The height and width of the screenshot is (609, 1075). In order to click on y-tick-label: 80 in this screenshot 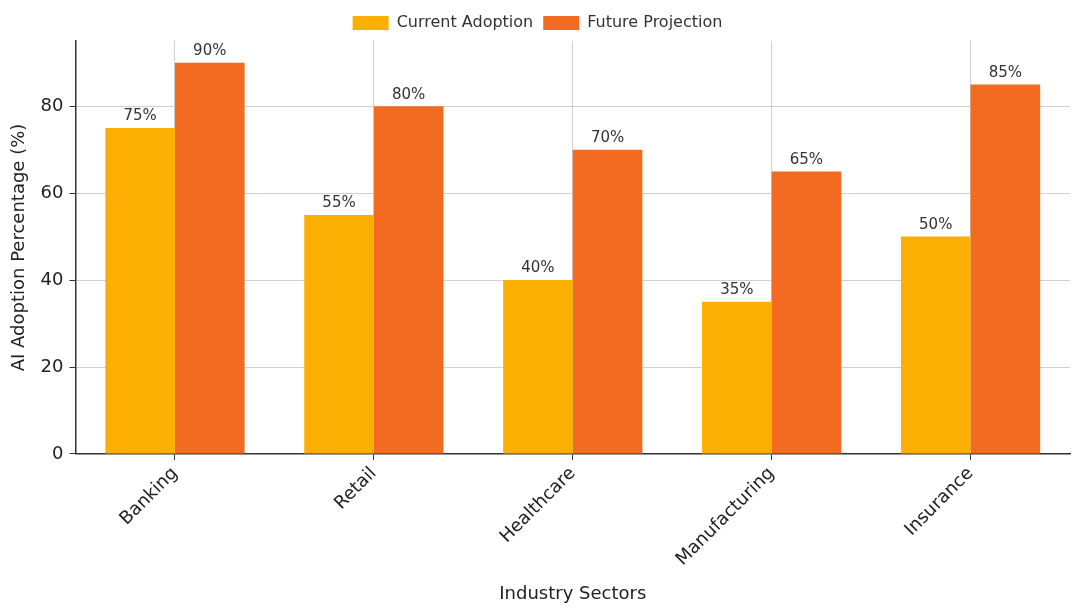, I will do `click(52, 104)`.